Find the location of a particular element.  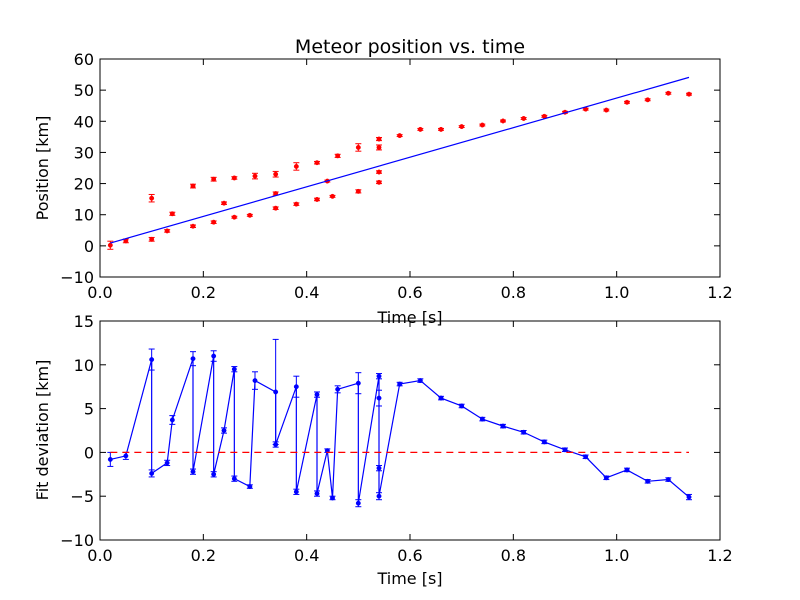

position-ytick-label: 40 is located at coordinates (84, 121).